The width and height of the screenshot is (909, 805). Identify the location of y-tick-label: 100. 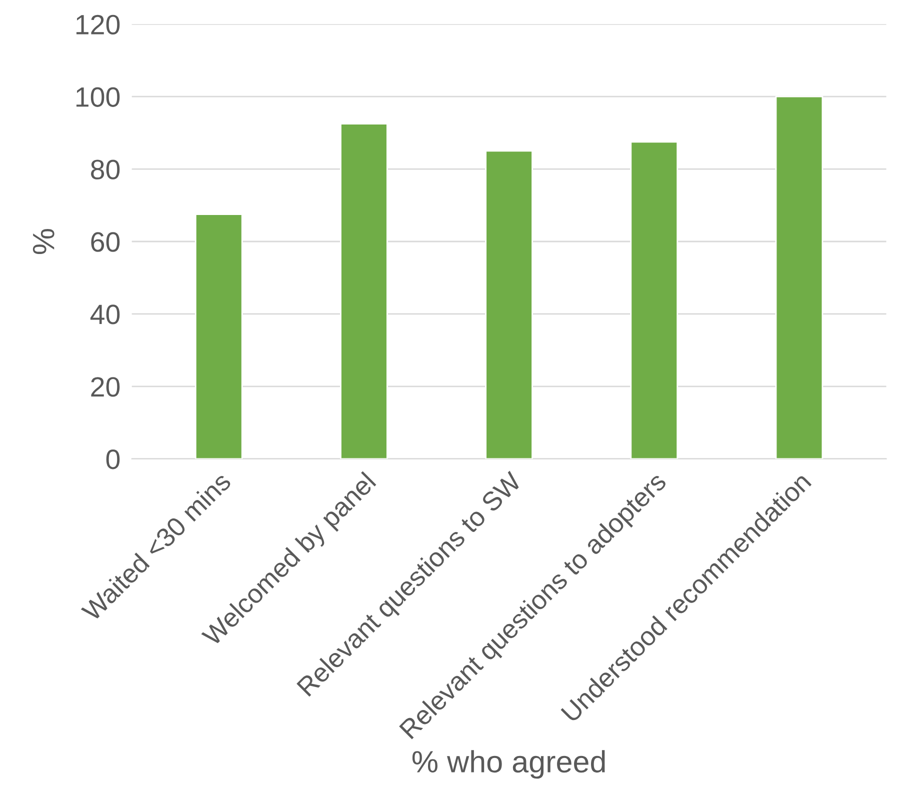
(98, 97).